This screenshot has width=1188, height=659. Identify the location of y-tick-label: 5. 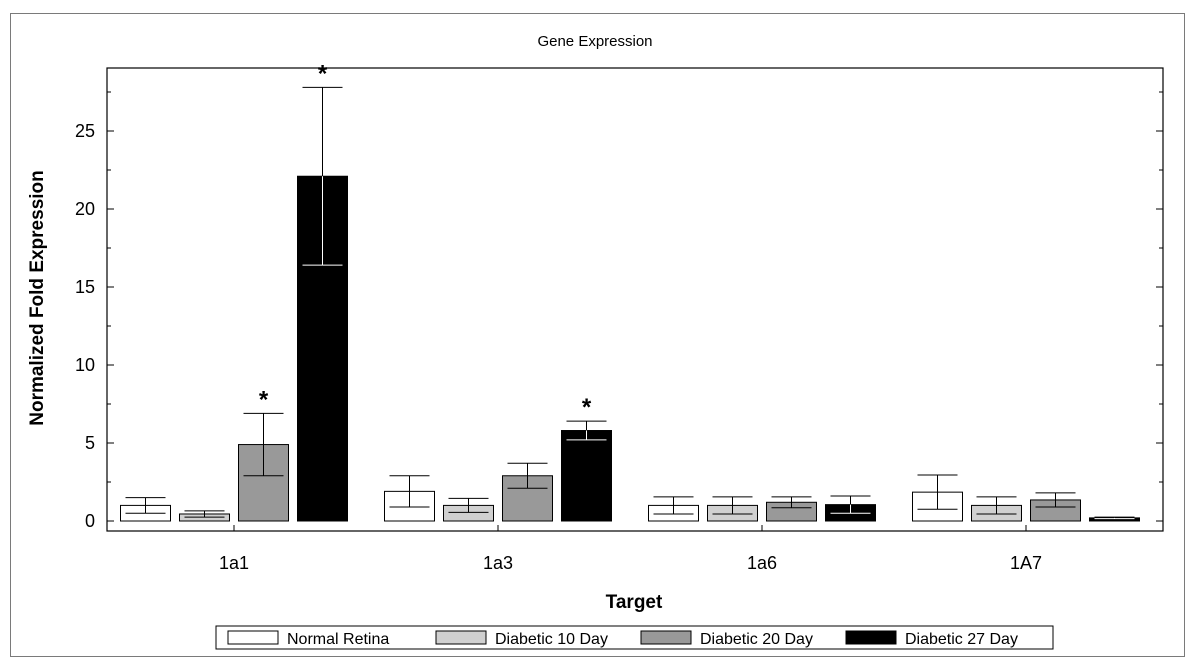
(90, 443).